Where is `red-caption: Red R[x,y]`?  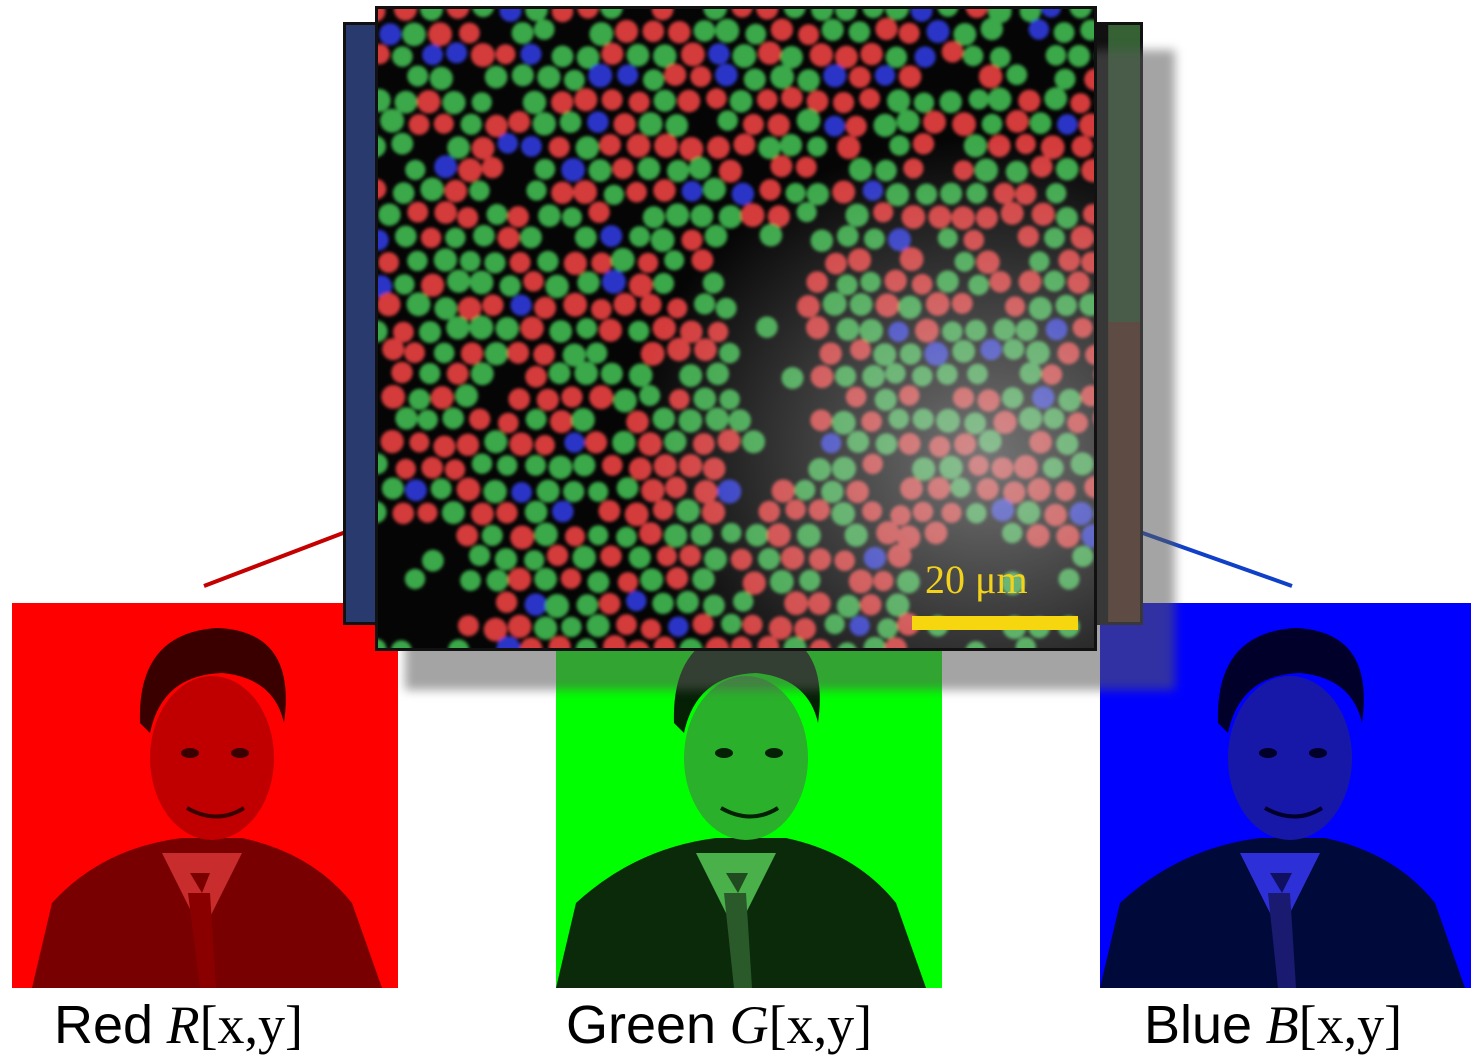
red-caption: Red R[x,y] is located at coordinates (178, 1025).